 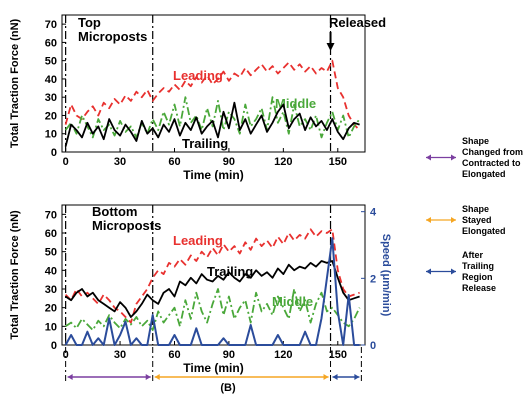 What do you see at coordinates (373, 279) in the screenshot?
I see `y2-tick-label: 2` at bounding box center [373, 279].